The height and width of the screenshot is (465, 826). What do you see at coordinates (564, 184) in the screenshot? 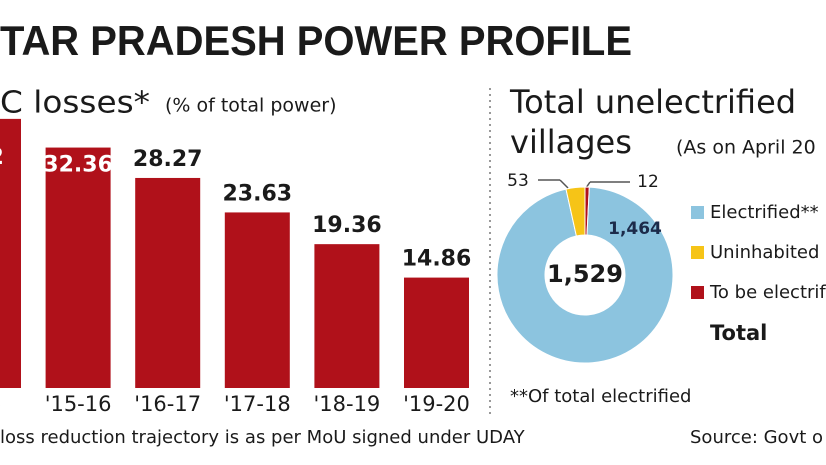
I see `leader-line` at bounding box center [564, 184].